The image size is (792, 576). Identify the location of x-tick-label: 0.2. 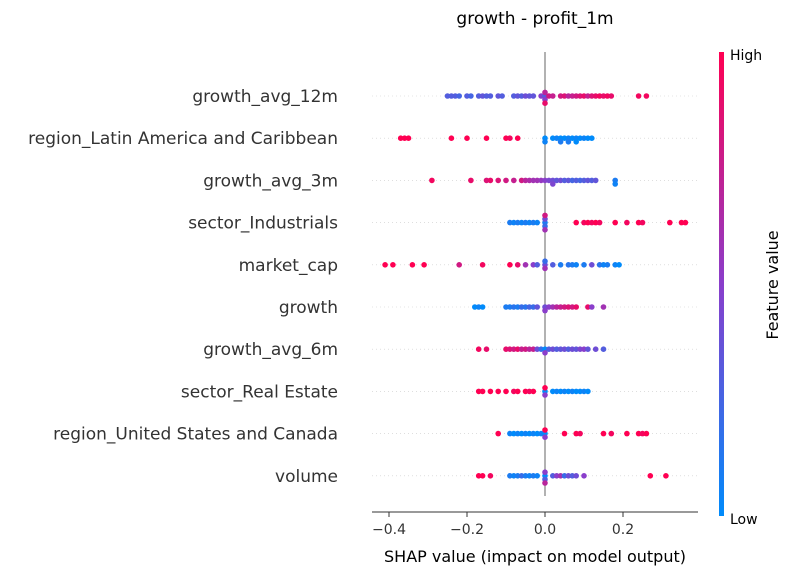
(623, 530).